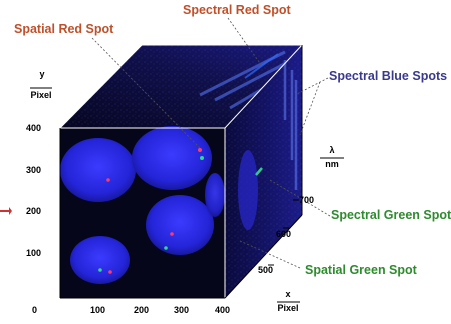 This screenshot has height=324, width=451. What do you see at coordinates (34, 253) in the screenshot?
I see `y-tick-100: 100` at bounding box center [34, 253].